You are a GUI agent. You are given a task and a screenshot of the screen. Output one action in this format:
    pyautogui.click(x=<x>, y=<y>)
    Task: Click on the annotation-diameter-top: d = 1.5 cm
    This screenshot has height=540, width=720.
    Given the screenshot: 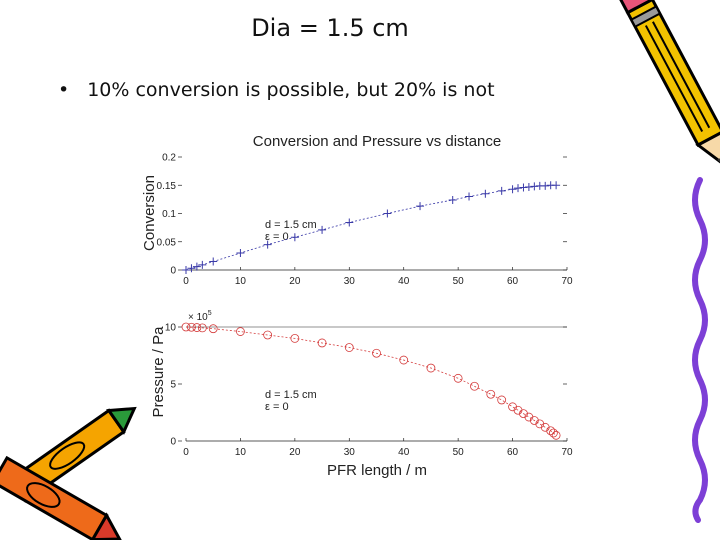 What is the action you would take?
    pyautogui.click(x=291, y=225)
    